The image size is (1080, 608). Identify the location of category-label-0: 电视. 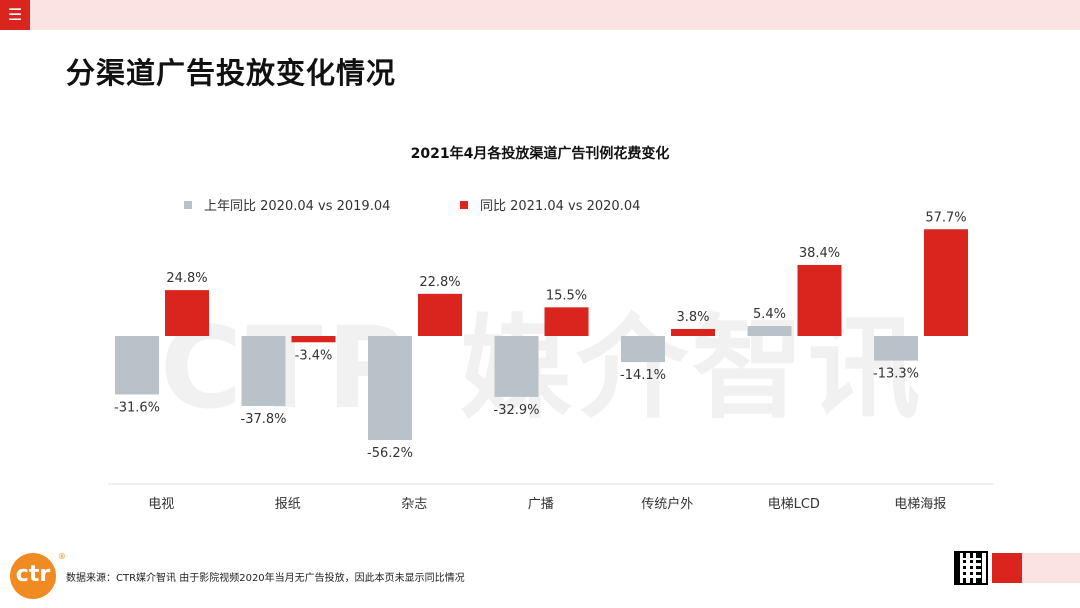
(161, 504).